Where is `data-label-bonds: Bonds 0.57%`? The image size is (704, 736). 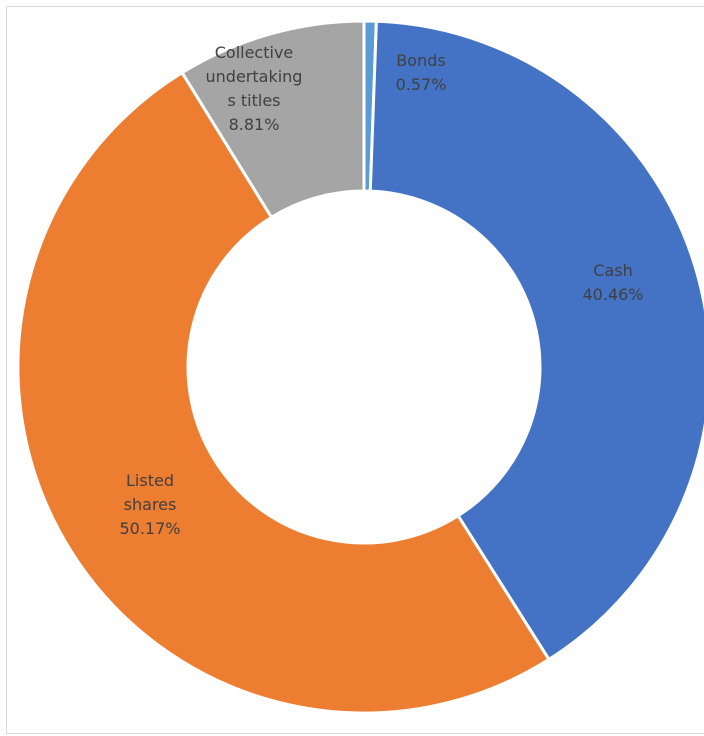 data-label-bonds: Bonds 0.57% is located at coordinates (421, 72).